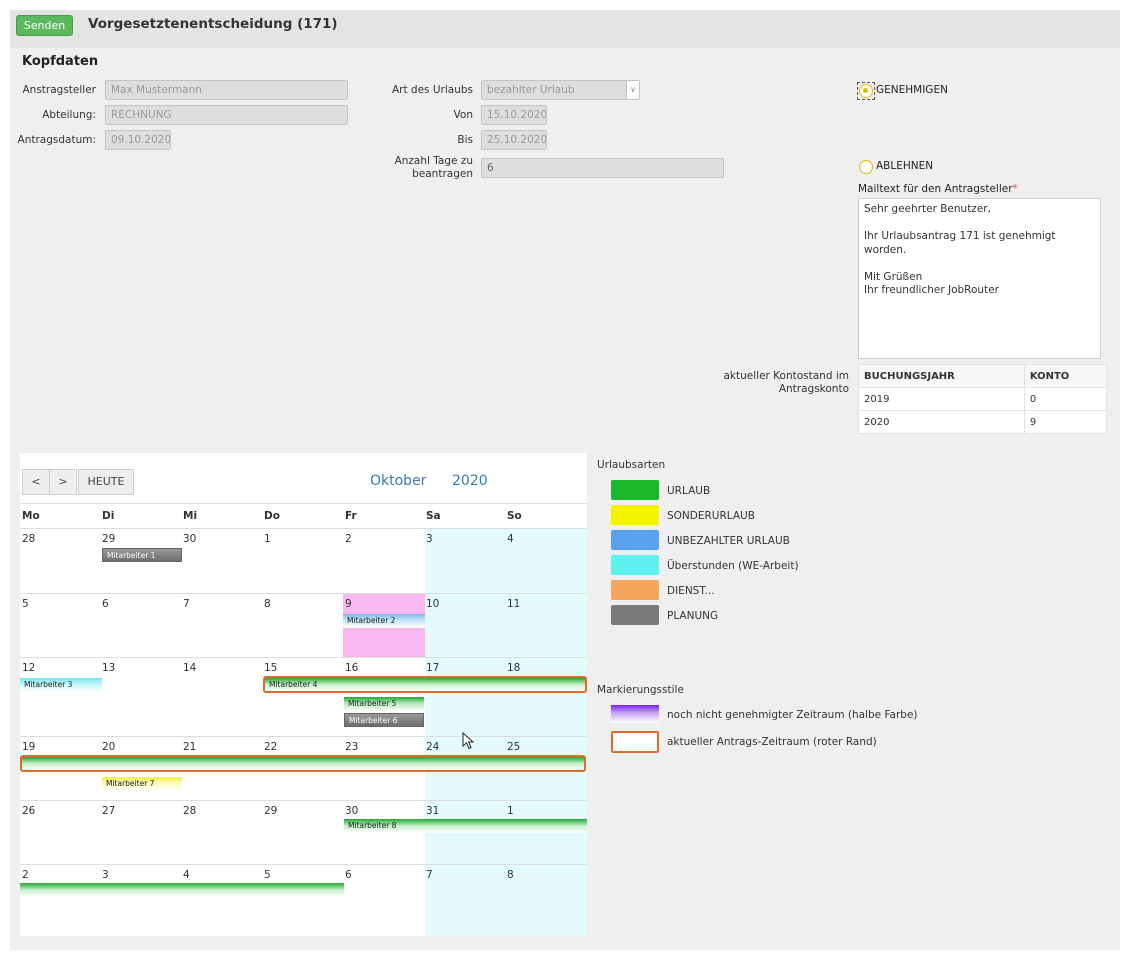 This screenshot has height=960, width=1130. What do you see at coordinates (384, 704) in the screenshot?
I see `calendar-event: Mitarbeiter 5` at bounding box center [384, 704].